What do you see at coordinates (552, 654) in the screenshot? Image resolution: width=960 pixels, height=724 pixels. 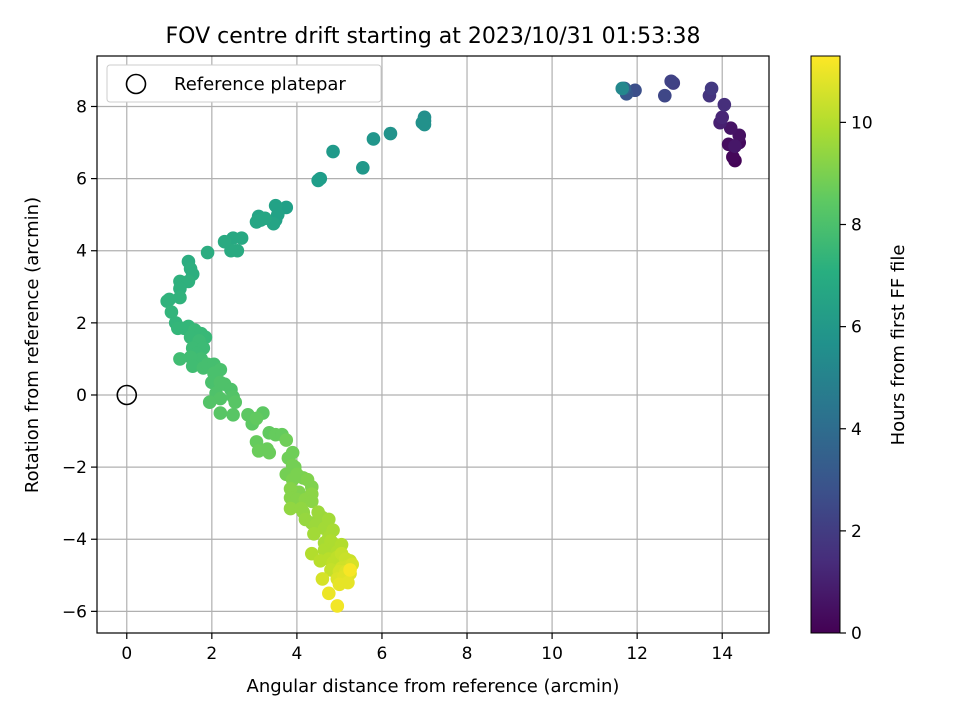 I see `x-tick-label: 10` at bounding box center [552, 654].